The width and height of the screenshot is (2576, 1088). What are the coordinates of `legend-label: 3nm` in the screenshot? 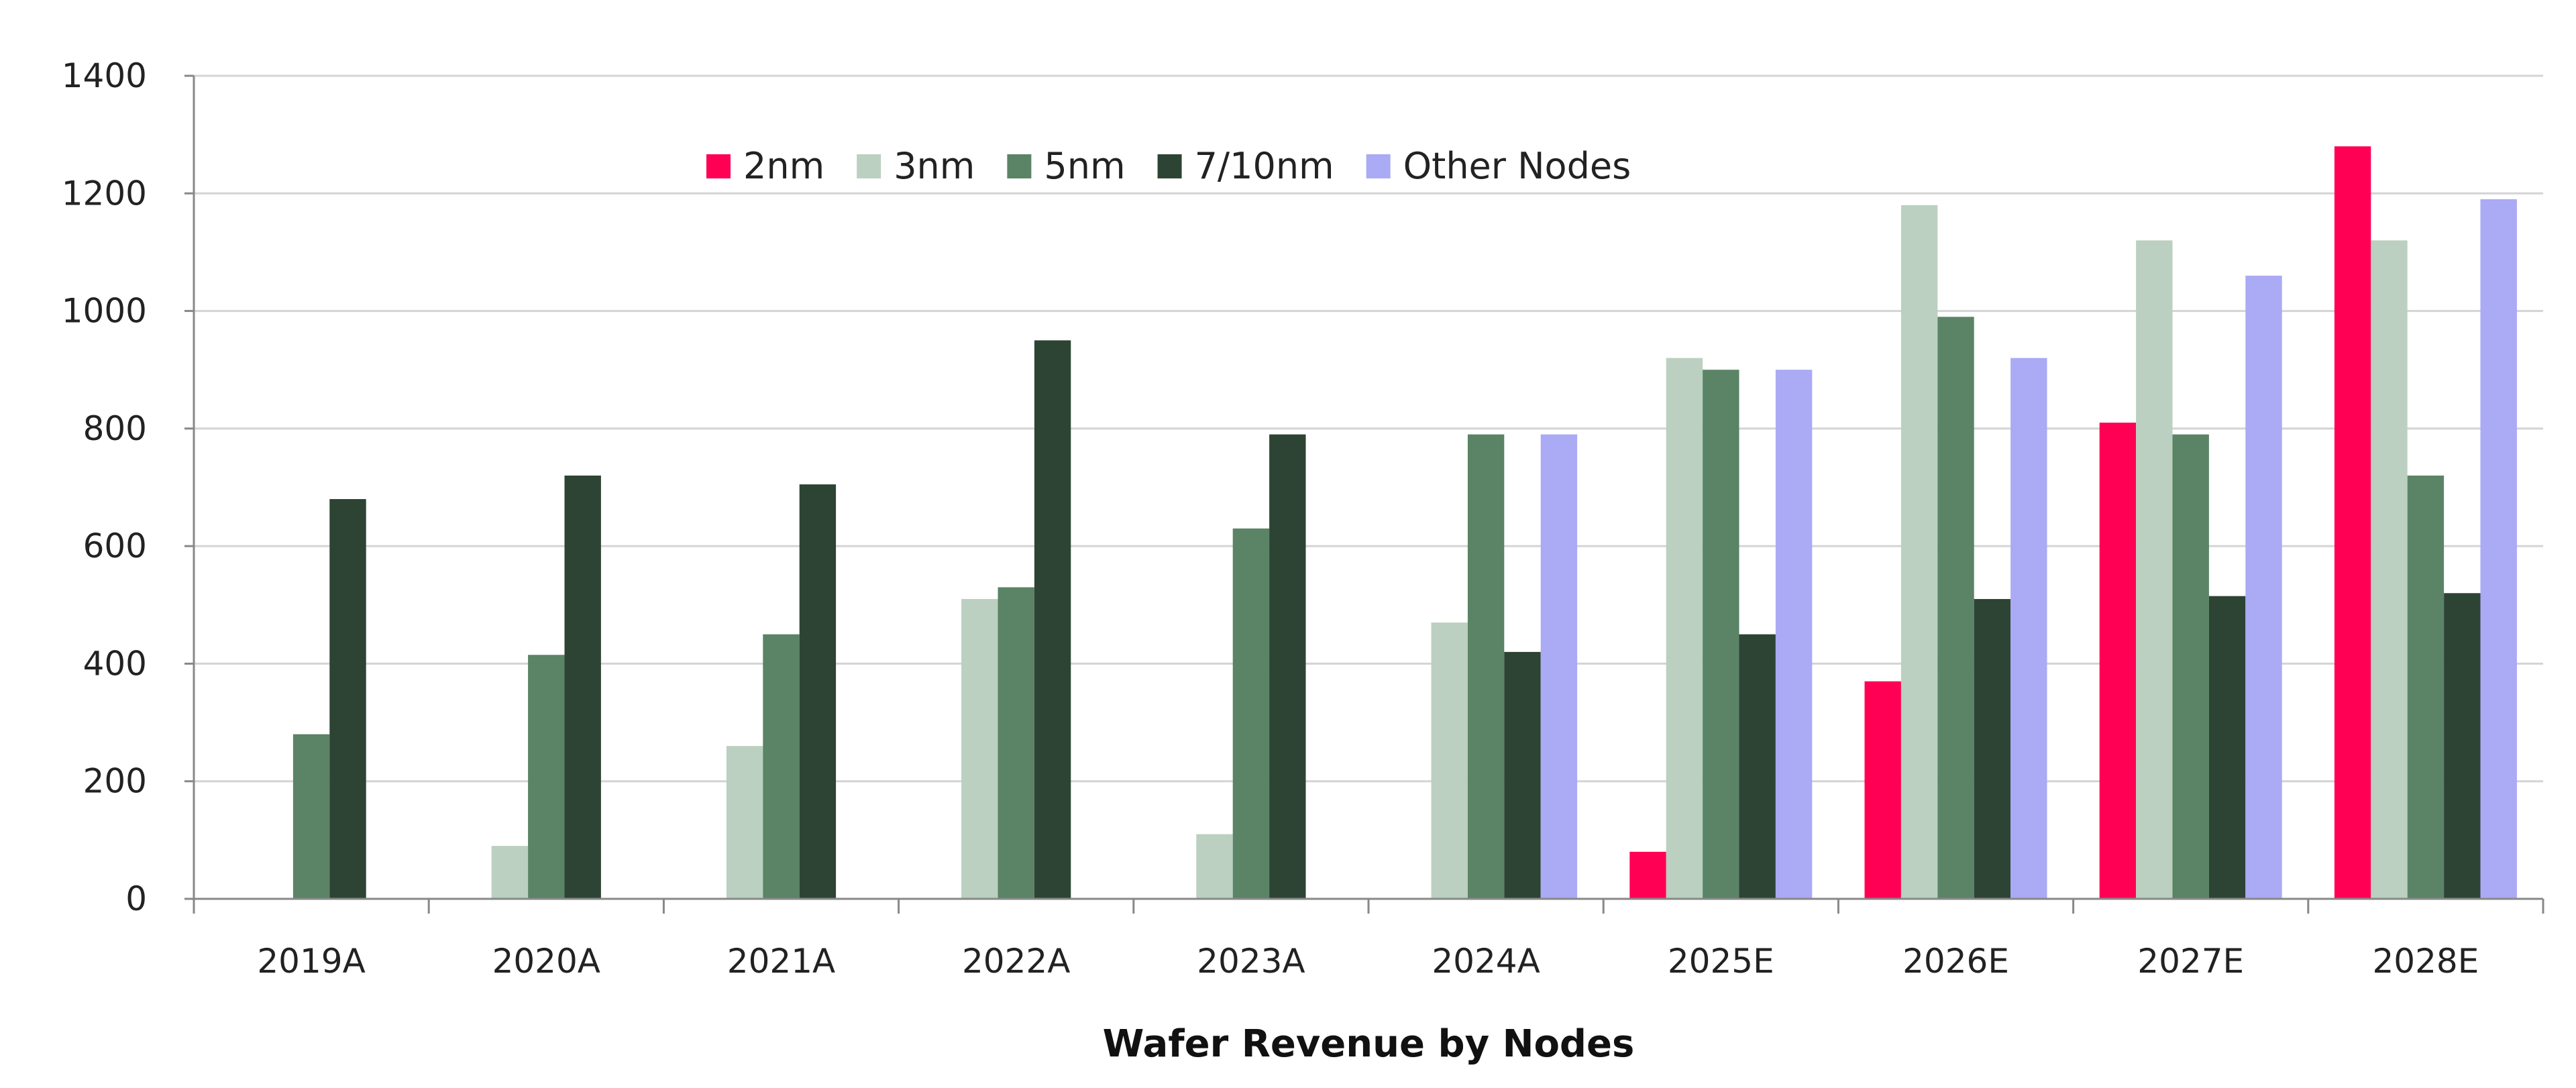 It's located at (934, 166).